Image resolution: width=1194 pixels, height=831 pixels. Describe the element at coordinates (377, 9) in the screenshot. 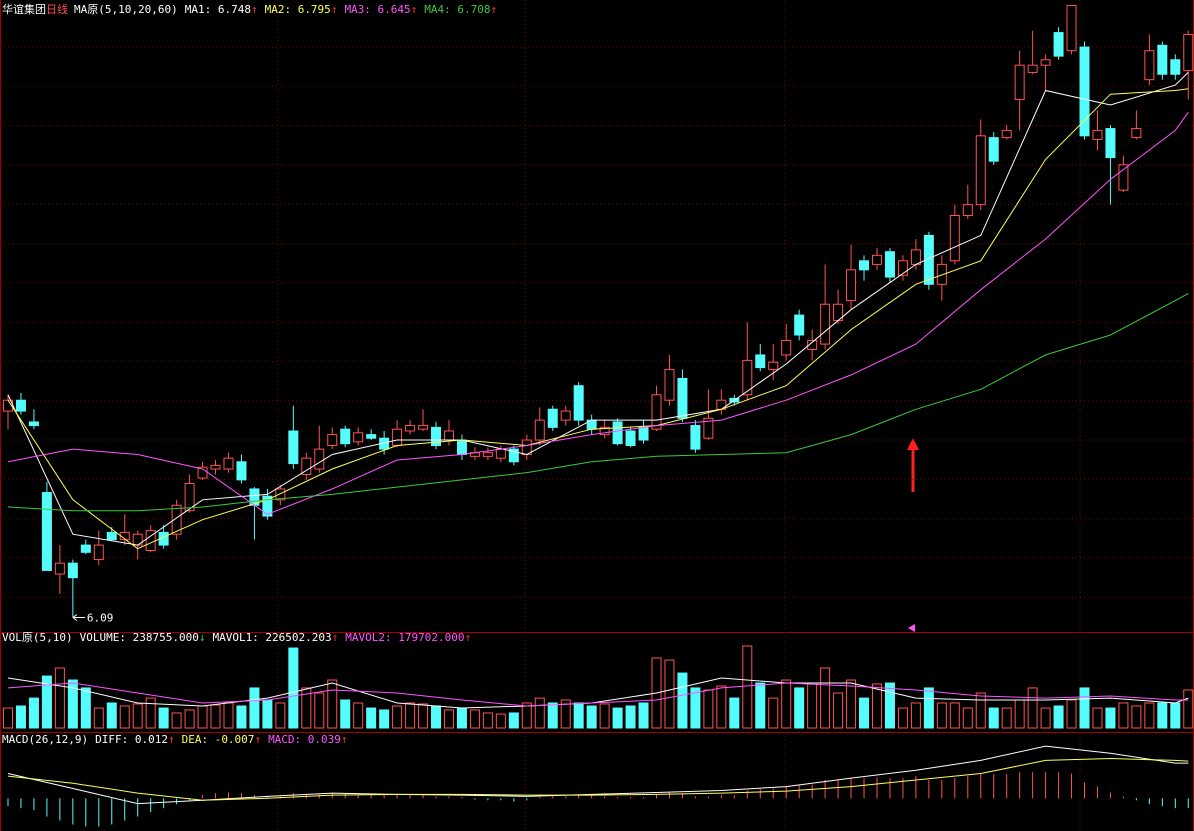

I see `header-item: MA3: 6.645` at that location.